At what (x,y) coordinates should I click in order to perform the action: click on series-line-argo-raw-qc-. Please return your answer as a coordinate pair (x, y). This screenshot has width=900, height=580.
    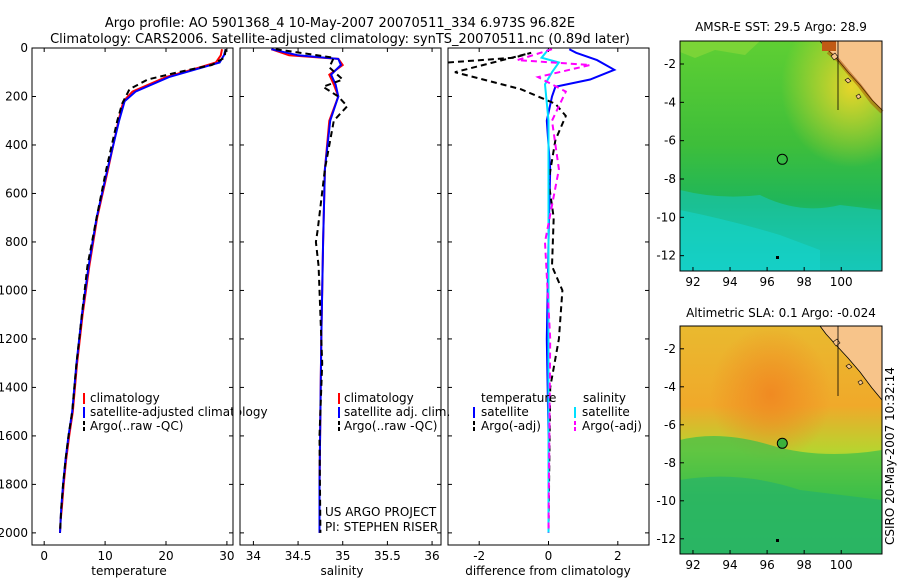
    Looking at the image, I should click on (312, 290).